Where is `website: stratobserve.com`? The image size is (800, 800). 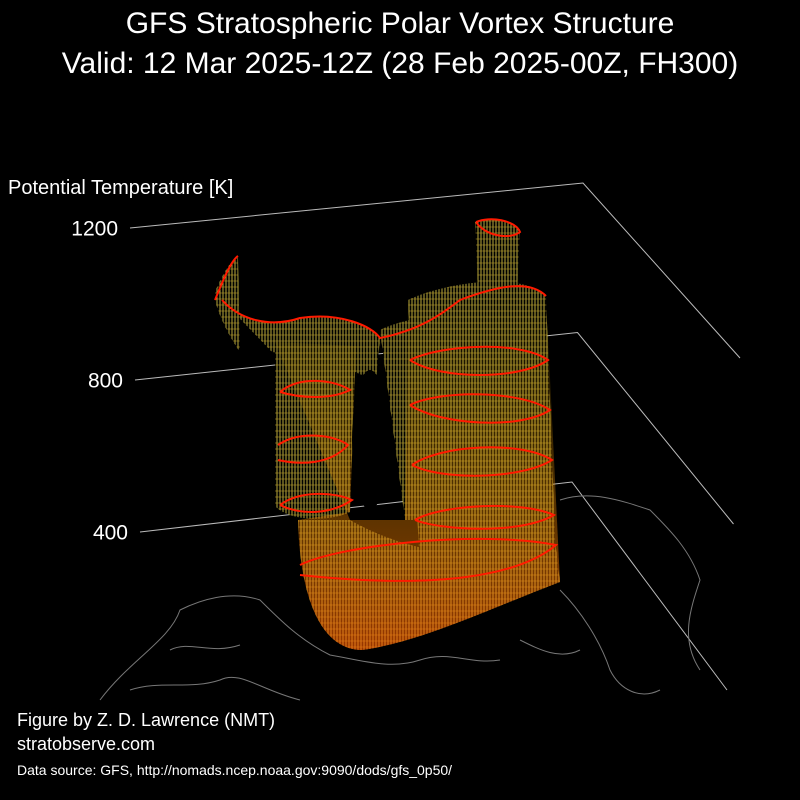
website: stratobserve.com is located at coordinates (86, 744).